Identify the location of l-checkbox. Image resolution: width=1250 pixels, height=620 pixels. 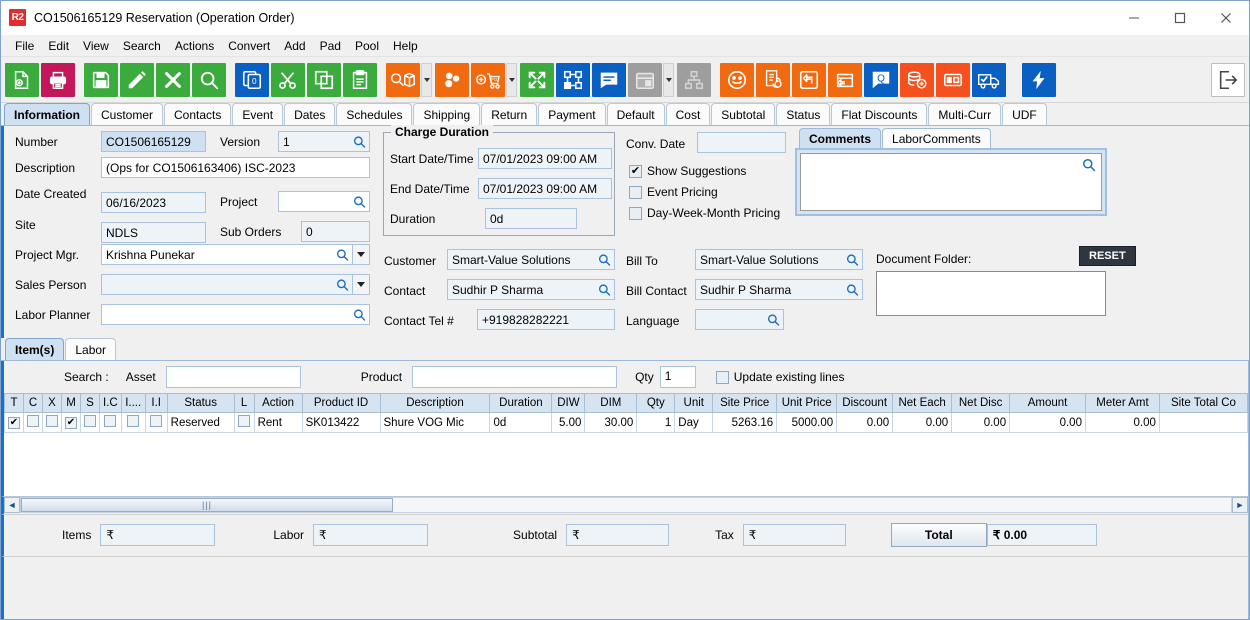
(244, 421).